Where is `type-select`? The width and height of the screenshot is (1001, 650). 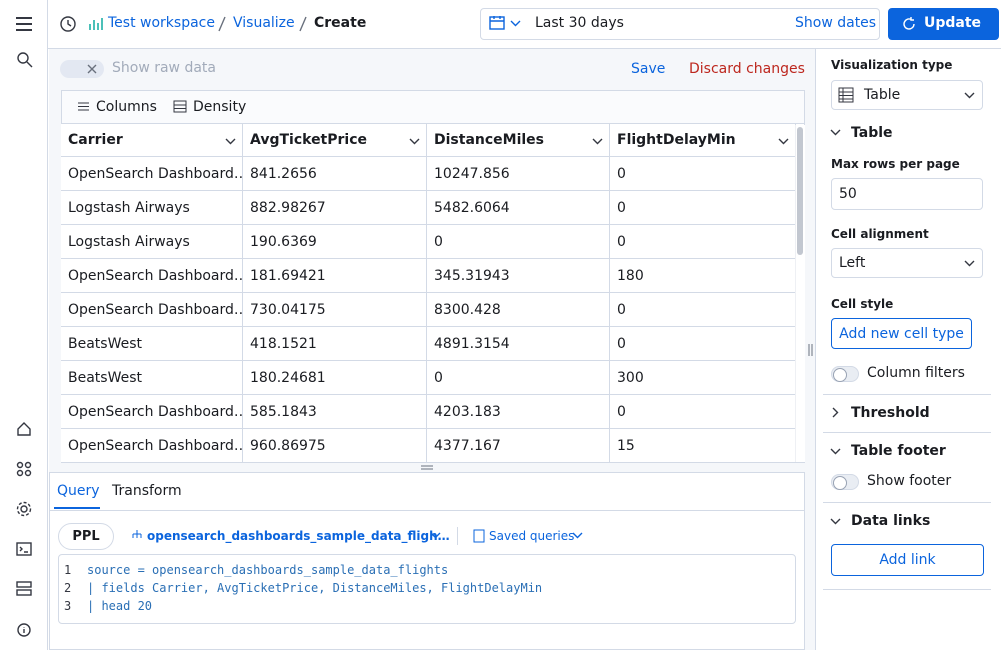 type-select is located at coordinates (907, 95).